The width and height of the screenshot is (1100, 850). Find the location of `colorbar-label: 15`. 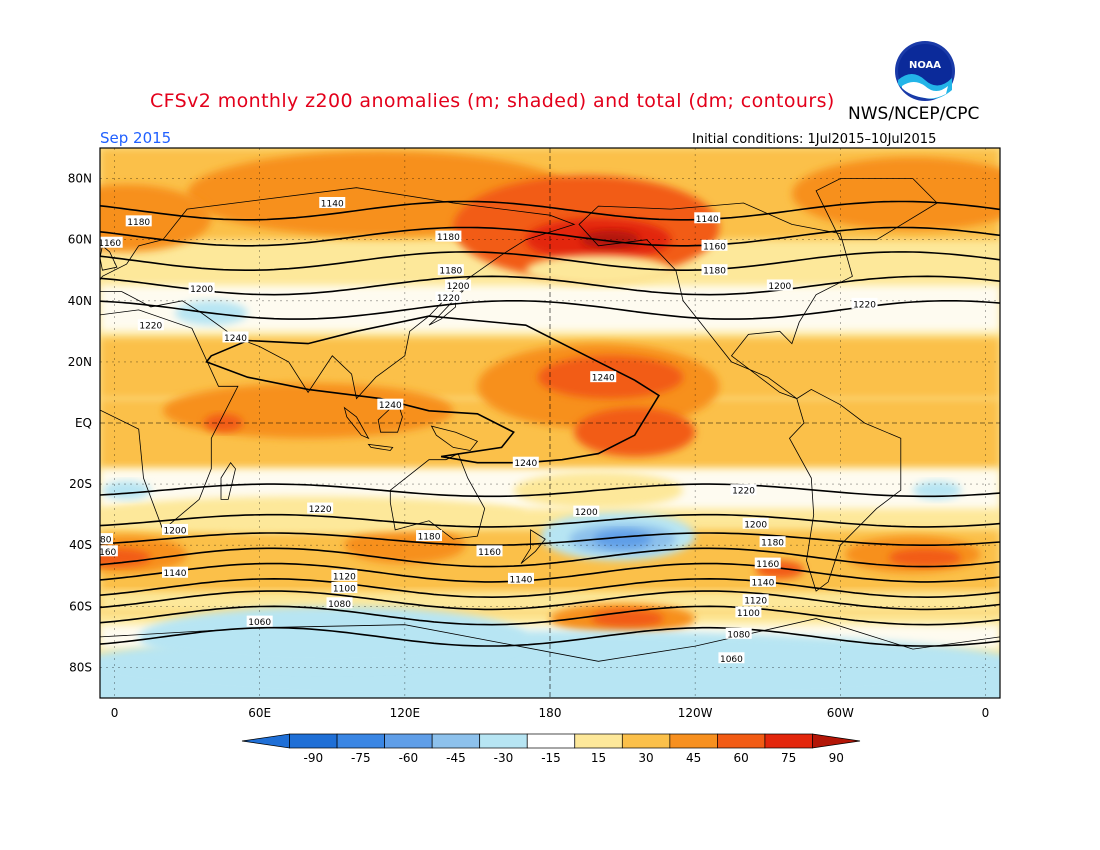

colorbar-label: 15 is located at coordinates (598, 758).